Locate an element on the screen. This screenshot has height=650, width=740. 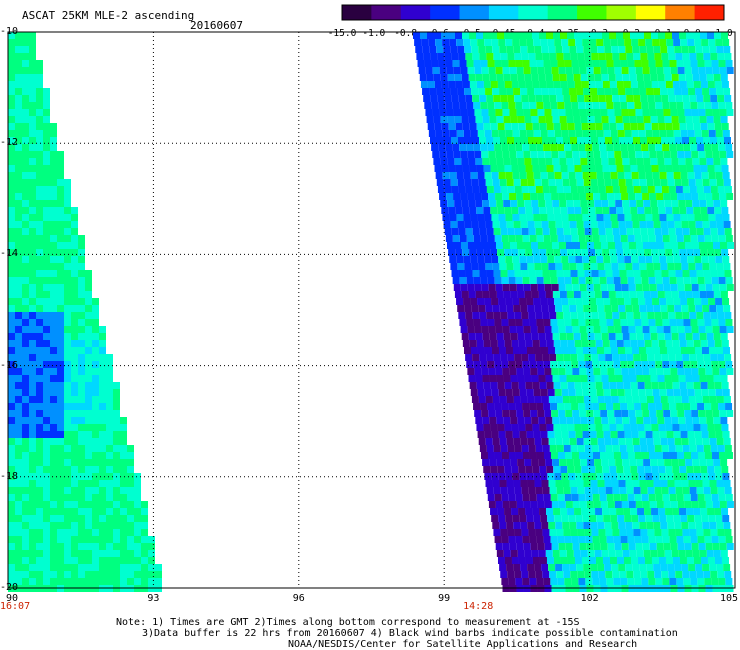
chart-title: ASCAT 25KM MLE-2 ascending is located at coordinates (108, 15).